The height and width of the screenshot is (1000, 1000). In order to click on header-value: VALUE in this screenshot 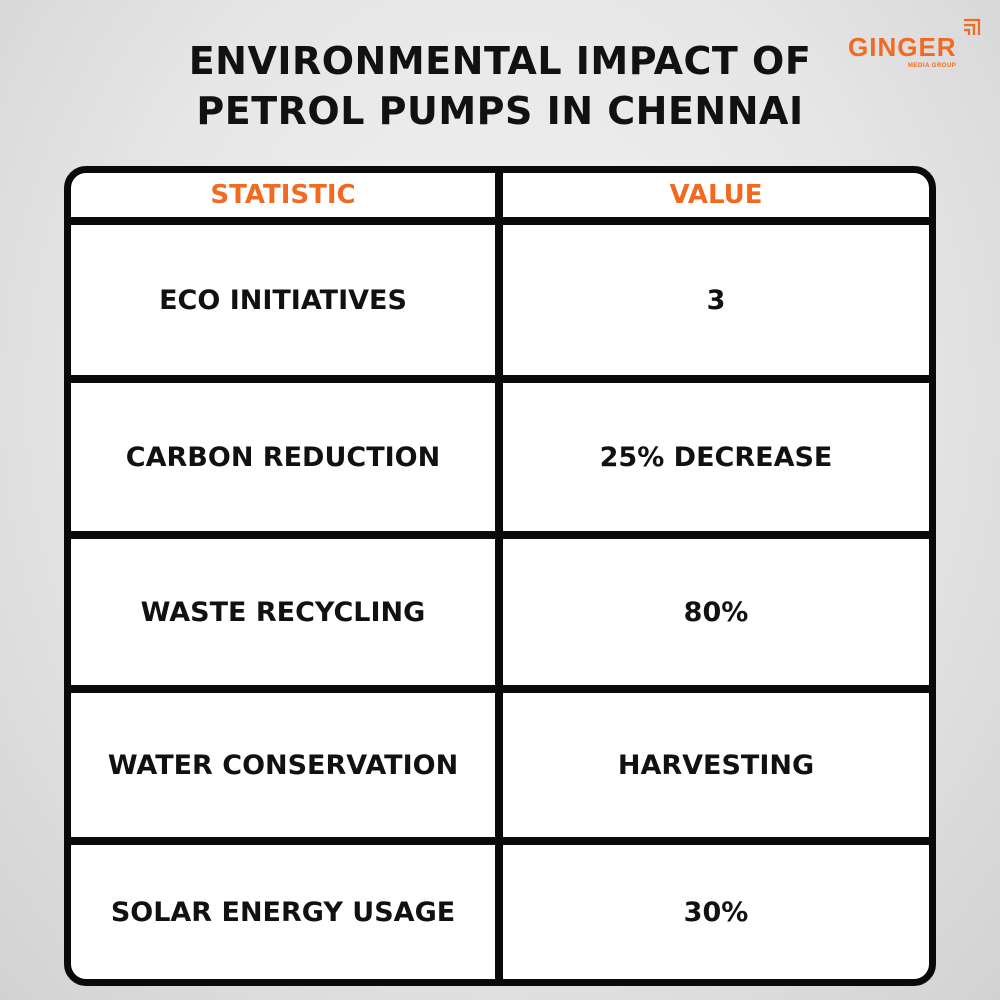, I will do `click(716, 195)`.